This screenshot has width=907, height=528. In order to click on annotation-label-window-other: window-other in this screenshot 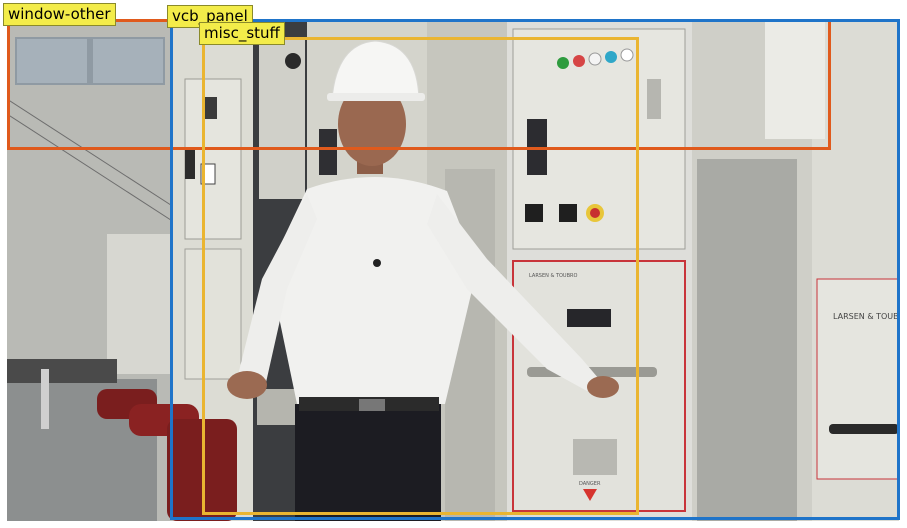, I will do `click(59, 14)`.